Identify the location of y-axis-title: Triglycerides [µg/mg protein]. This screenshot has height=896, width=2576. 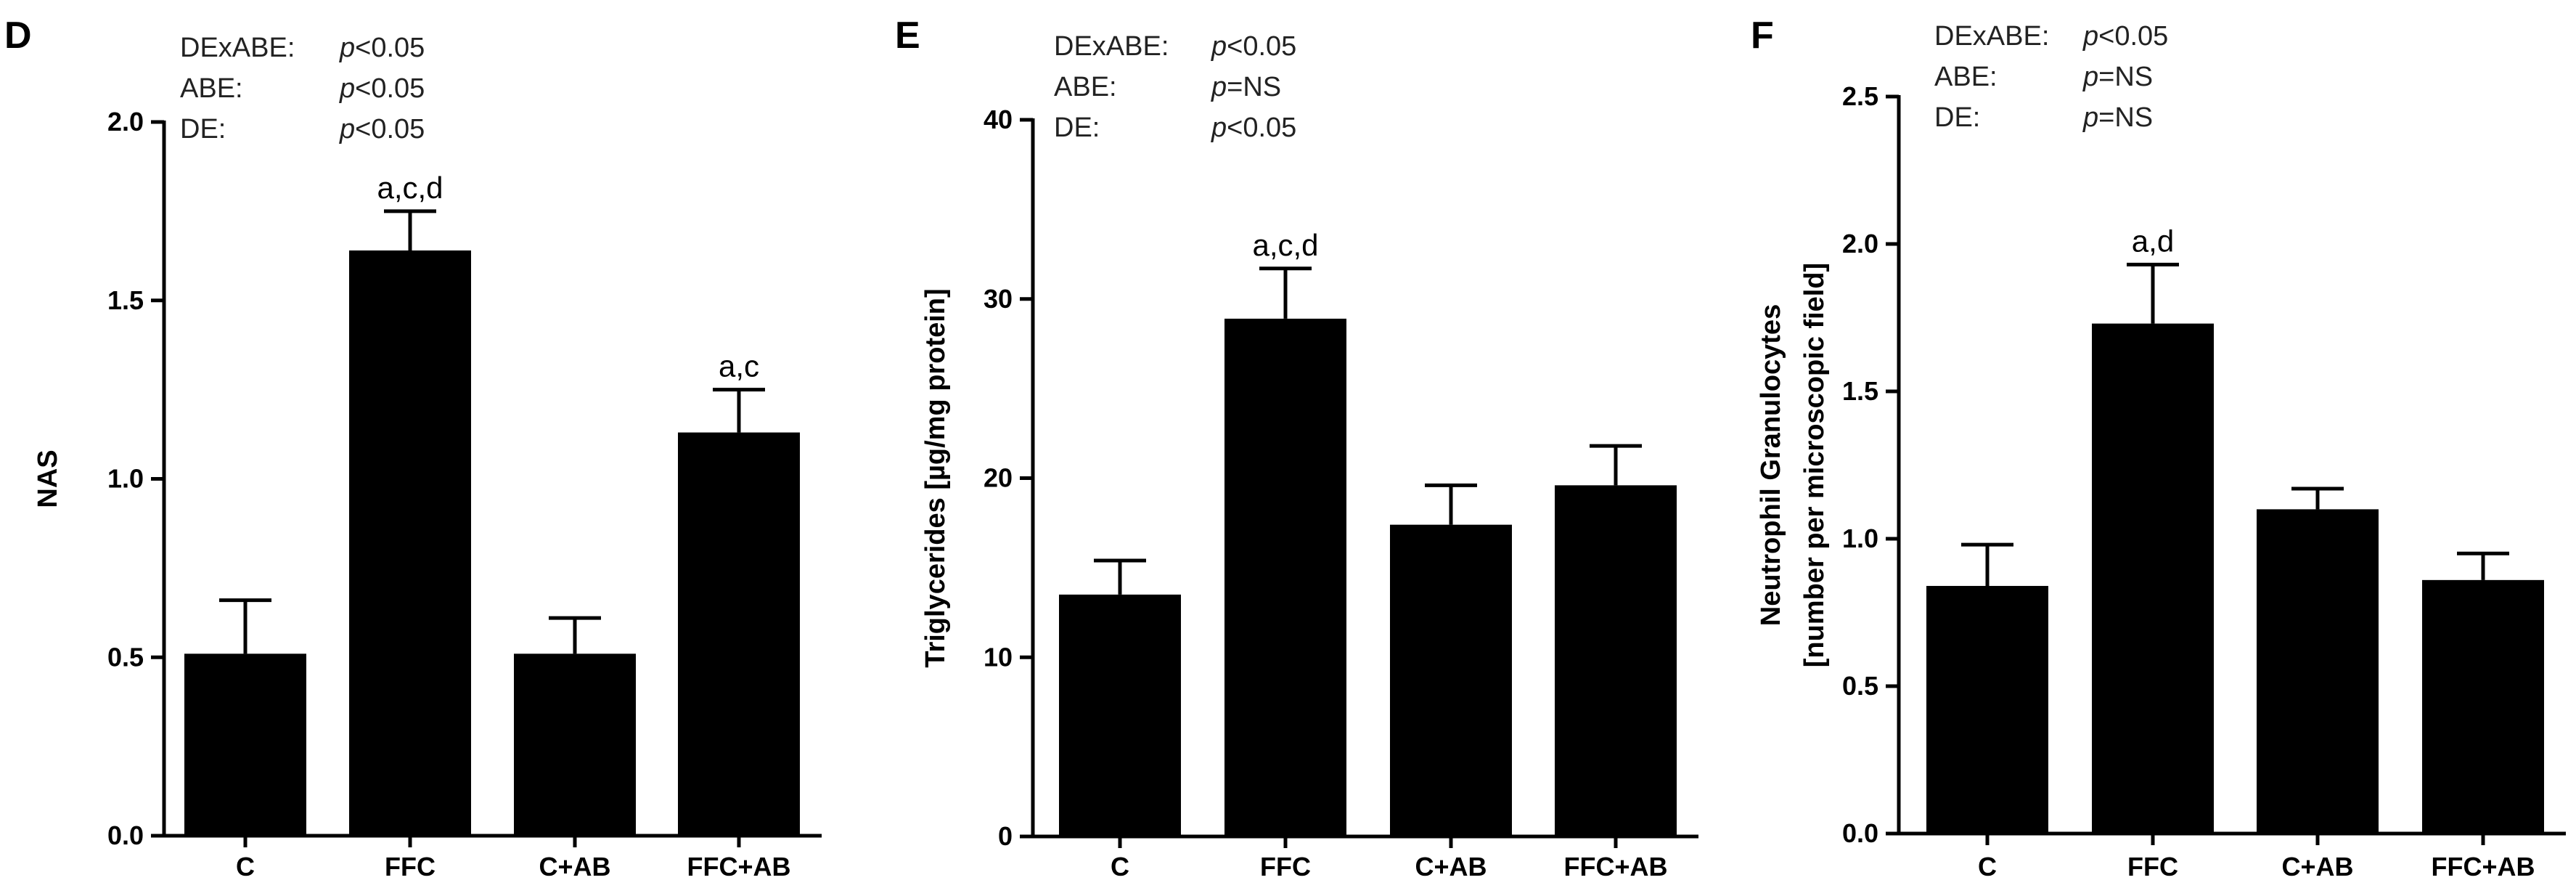
(936, 477).